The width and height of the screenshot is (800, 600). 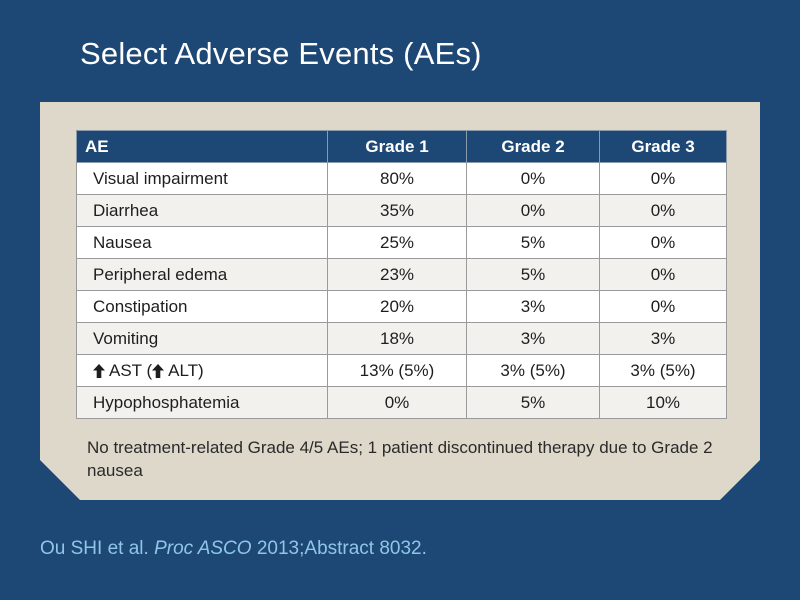 I want to click on grade-3-cell: 3% (5%), so click(x=663, y=370).